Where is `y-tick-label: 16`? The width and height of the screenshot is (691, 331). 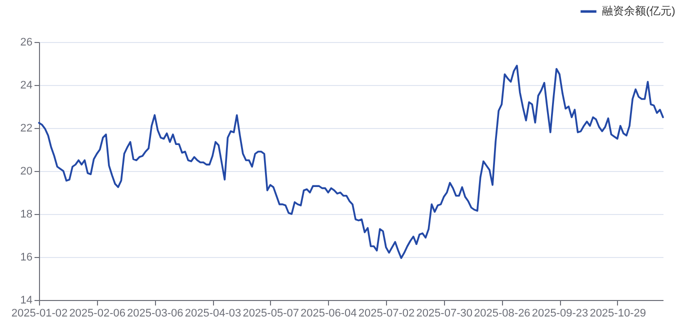 y-tick-label: 16 is located at coordinates (26, 258).